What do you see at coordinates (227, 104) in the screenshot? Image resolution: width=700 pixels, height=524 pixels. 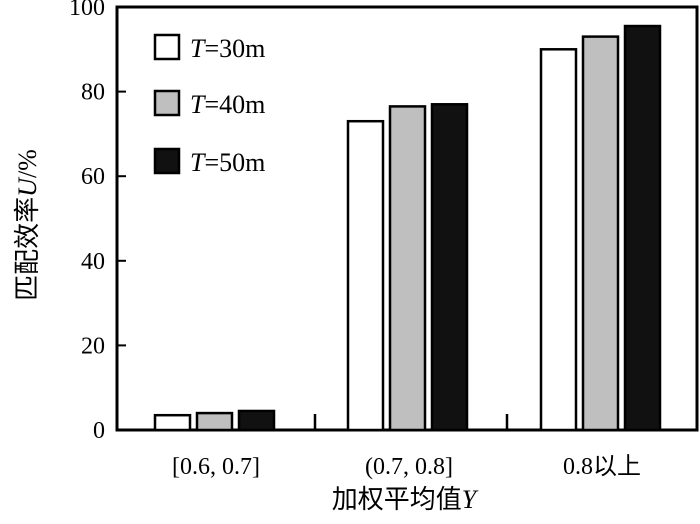 I see `legend-label-2: T=40m` at bounding box center [227, 104].